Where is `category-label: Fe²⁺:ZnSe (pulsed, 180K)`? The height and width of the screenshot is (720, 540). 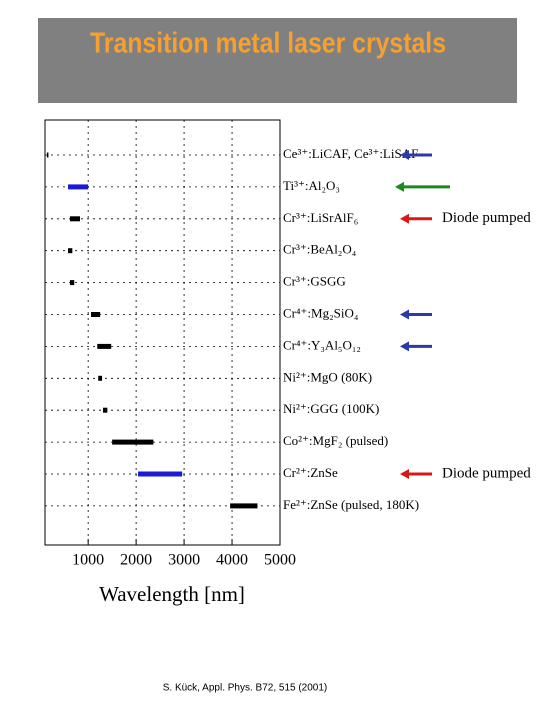
category-label: Fe²⁺:ZnSe (pulsed, 180K) is located at coordinates (351, 504).